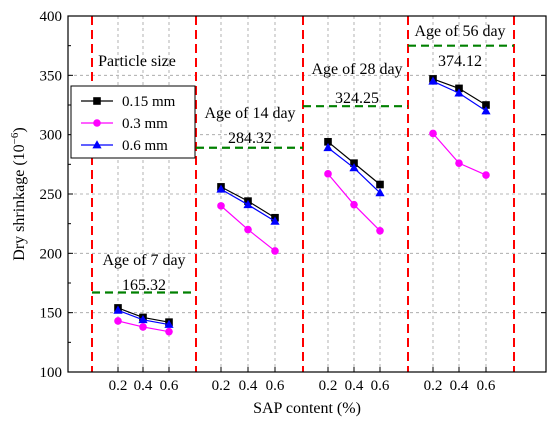 This screenshot has height=427, width=550. What do you see at coordinates (357, 98) in the screenshot?
I see `reference-value-28d: 324.25` at bounding box center [357, 98].